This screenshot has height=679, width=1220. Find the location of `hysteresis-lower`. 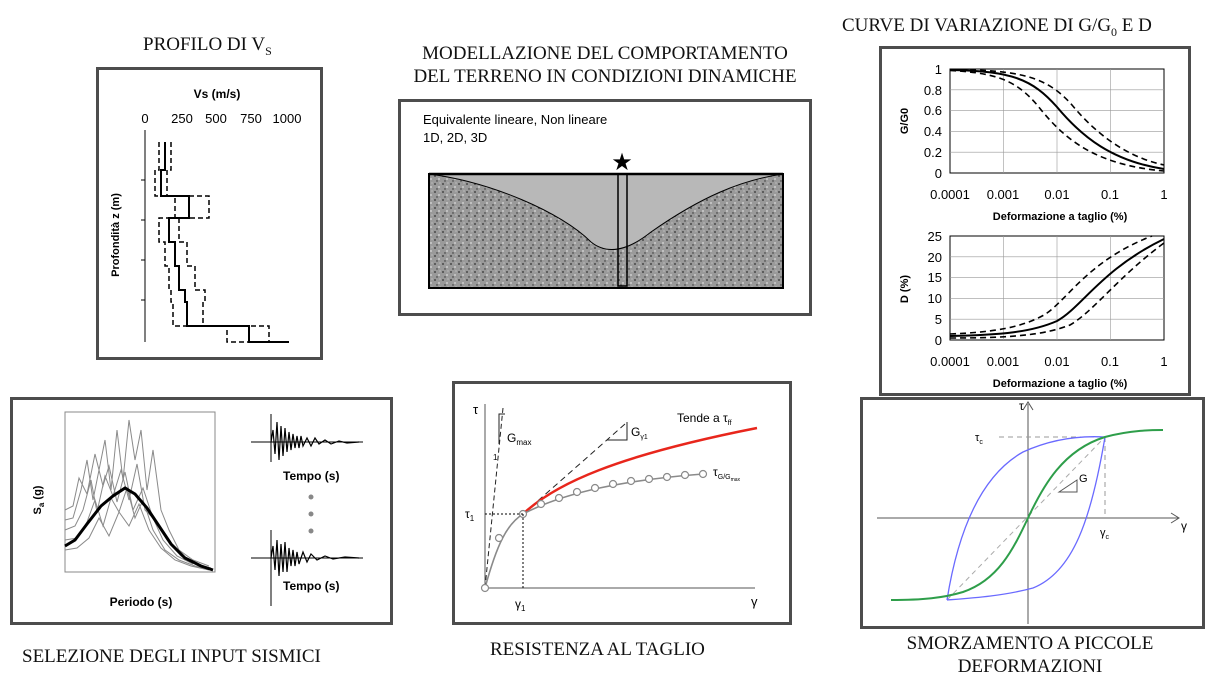

hysteresis-lower is located at coordinates (1026, 518).